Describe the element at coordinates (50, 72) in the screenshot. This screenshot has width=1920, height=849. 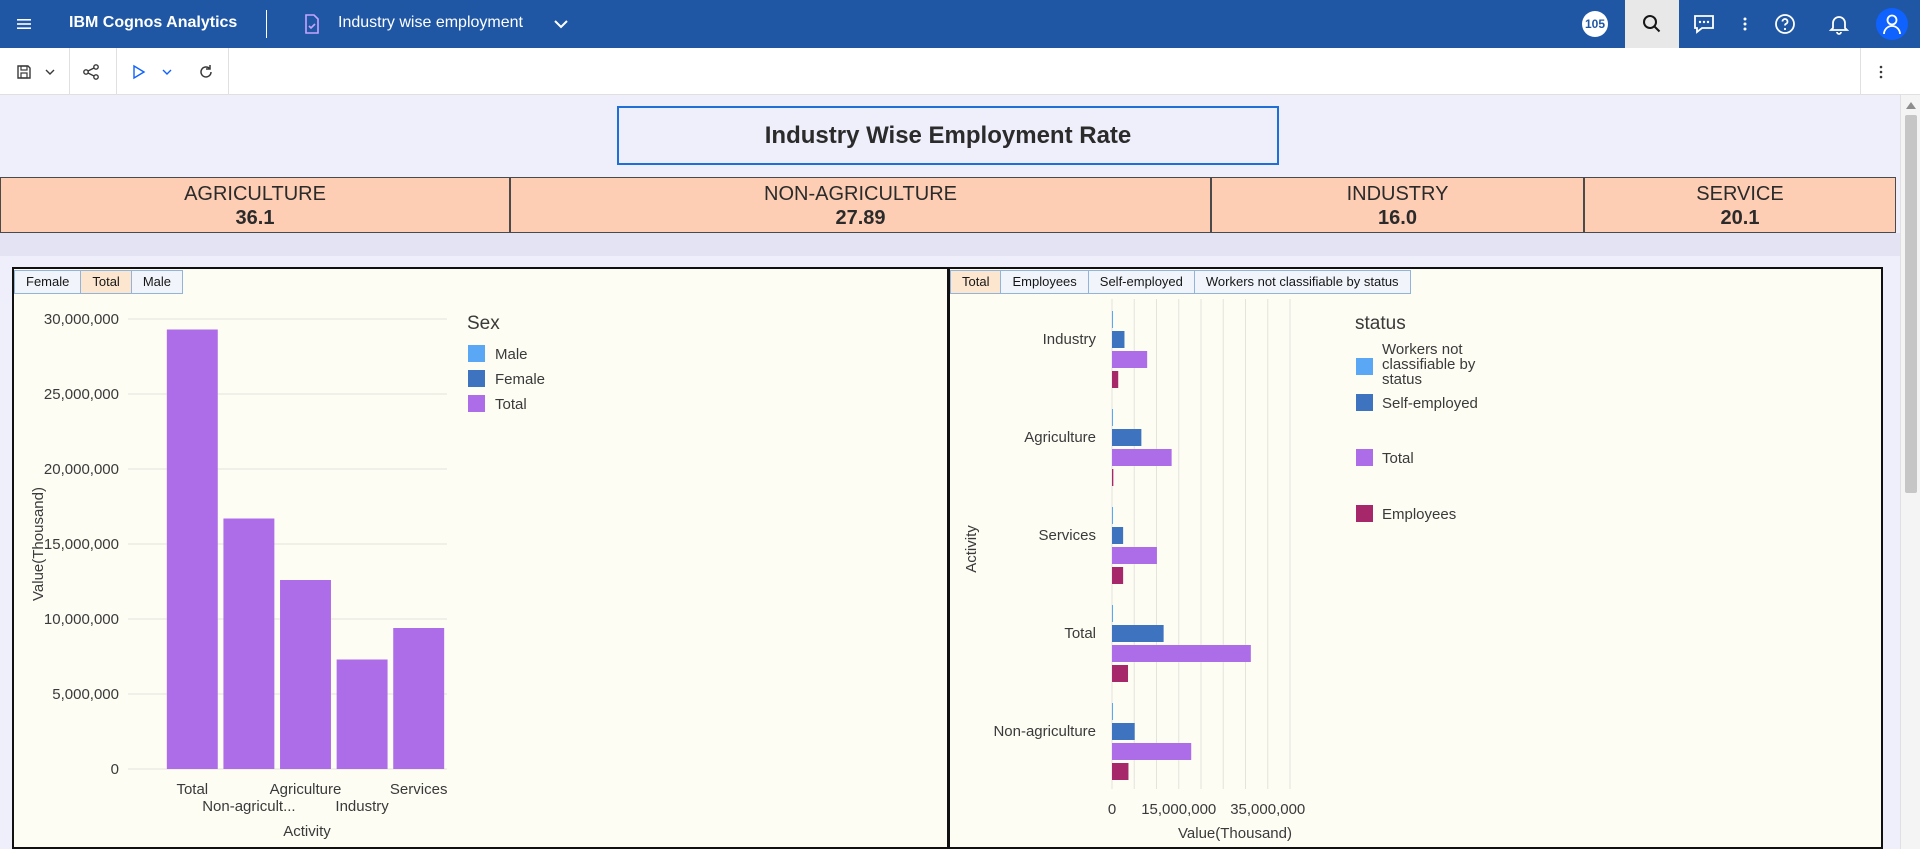
I see `save-menu-chevron-icon` at that location.